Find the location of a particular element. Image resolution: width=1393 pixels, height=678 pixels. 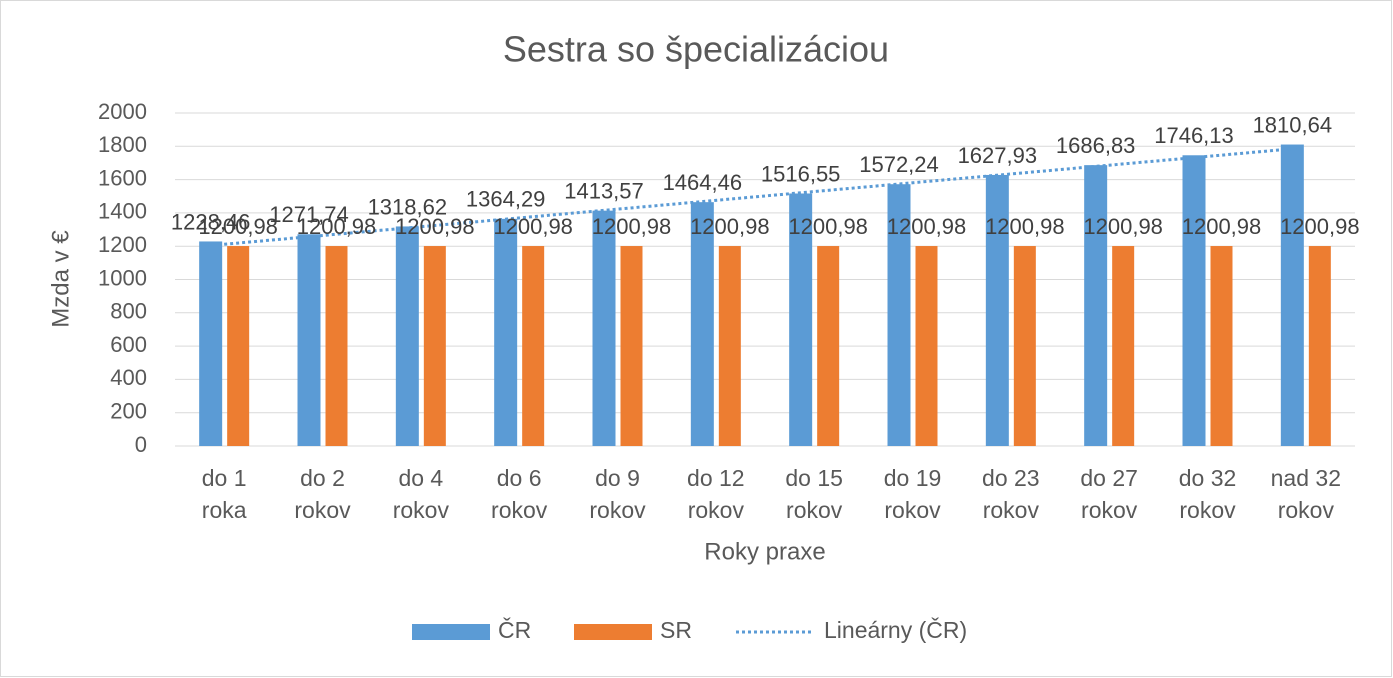

x-tick-label: do 27 rokov is located at coordinates (1109, 494).